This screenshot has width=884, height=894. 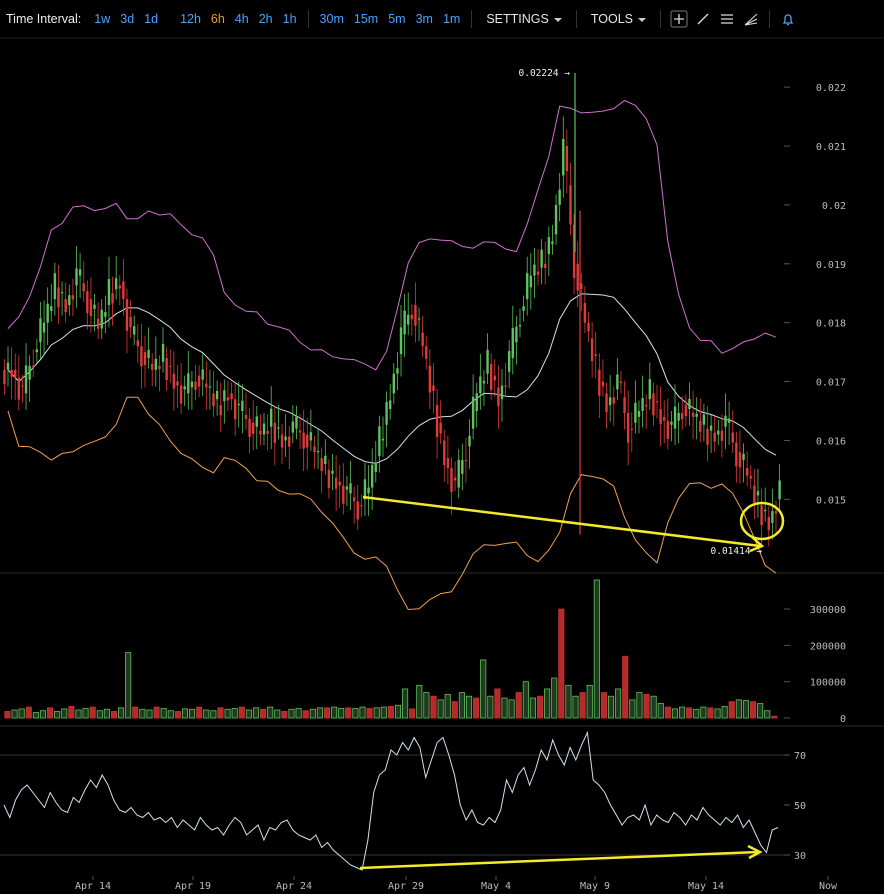 What do you see at coordinates (151, 19) in the screenshot?
I see `interval-1d-button: 1d` at bounding box center [151, 19].